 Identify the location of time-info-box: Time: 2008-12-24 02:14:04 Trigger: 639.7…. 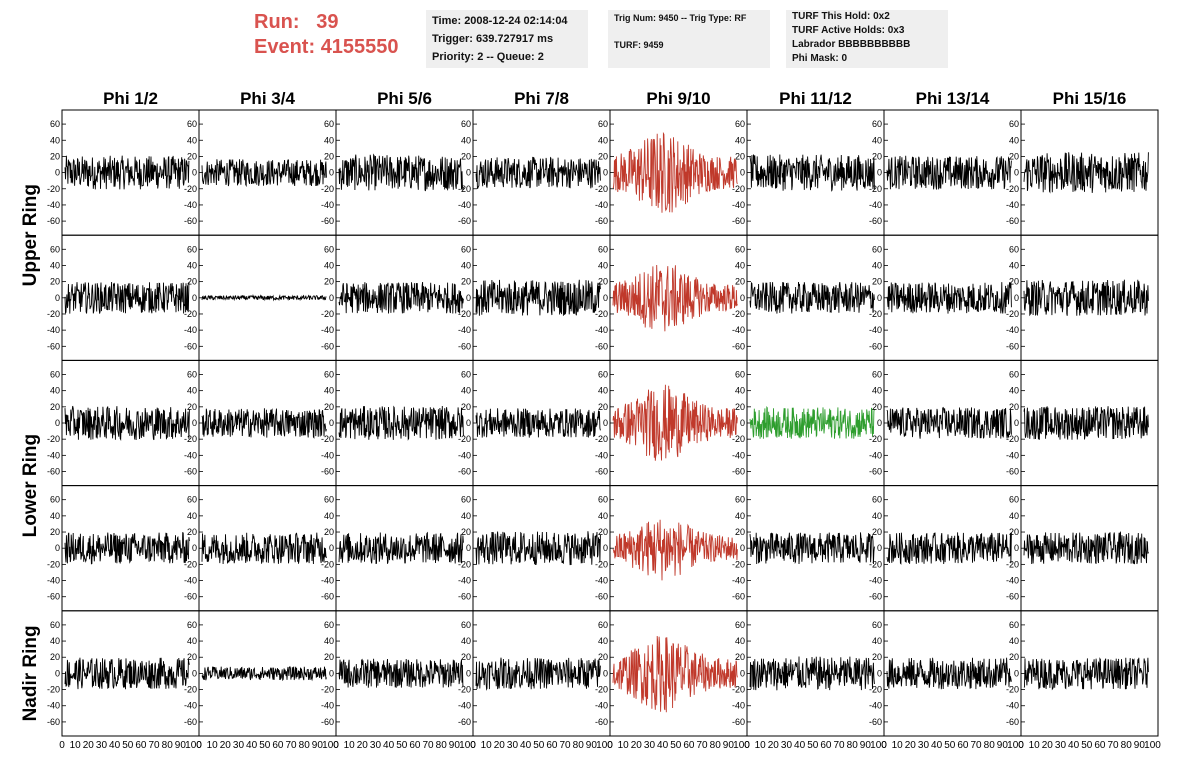
(507, 39).